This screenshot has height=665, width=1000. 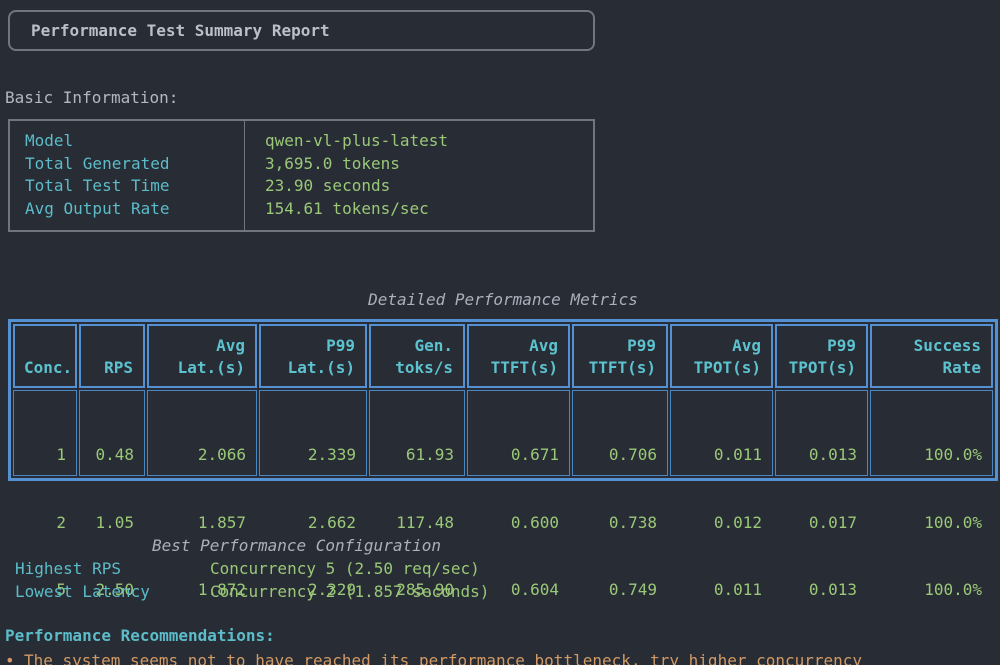 What do you see at coordinates (45, 356) in the screenshot?
I see `metrics-header-conc: Conc.` at bounding box center [45, 356].